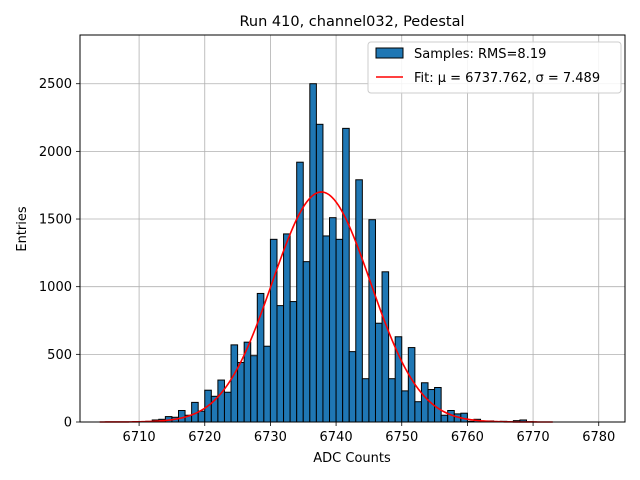 The image size is (640, 480). What do you see at coordinates (336, 437) in the screenshot?
I see `x-tick-label: 6740` at bounding box center [336, 437].